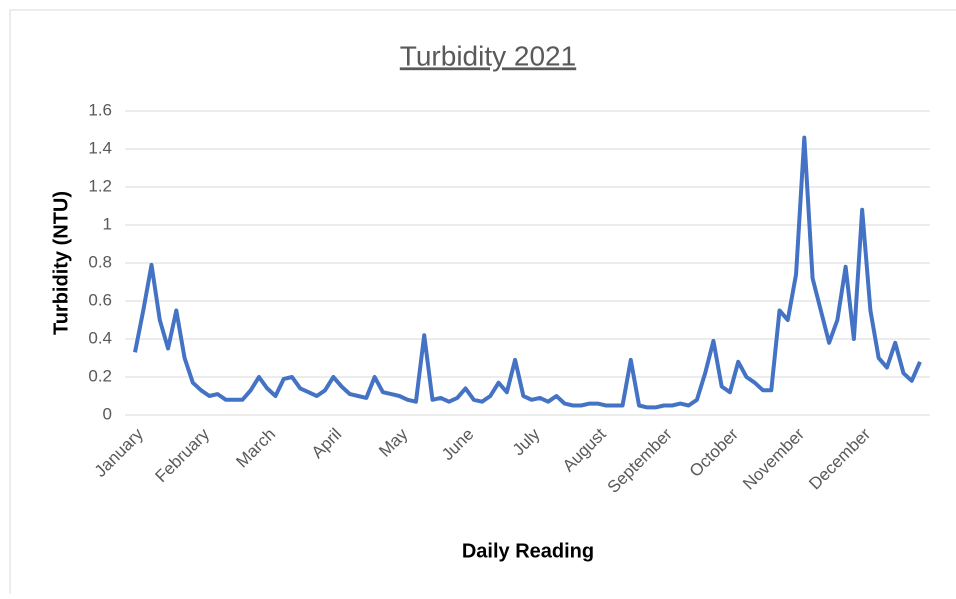  What do you see at coordinates (100, 337) in the screenshot?
I see `y-tick-label: 0.4` at bounding box center [100, 337].